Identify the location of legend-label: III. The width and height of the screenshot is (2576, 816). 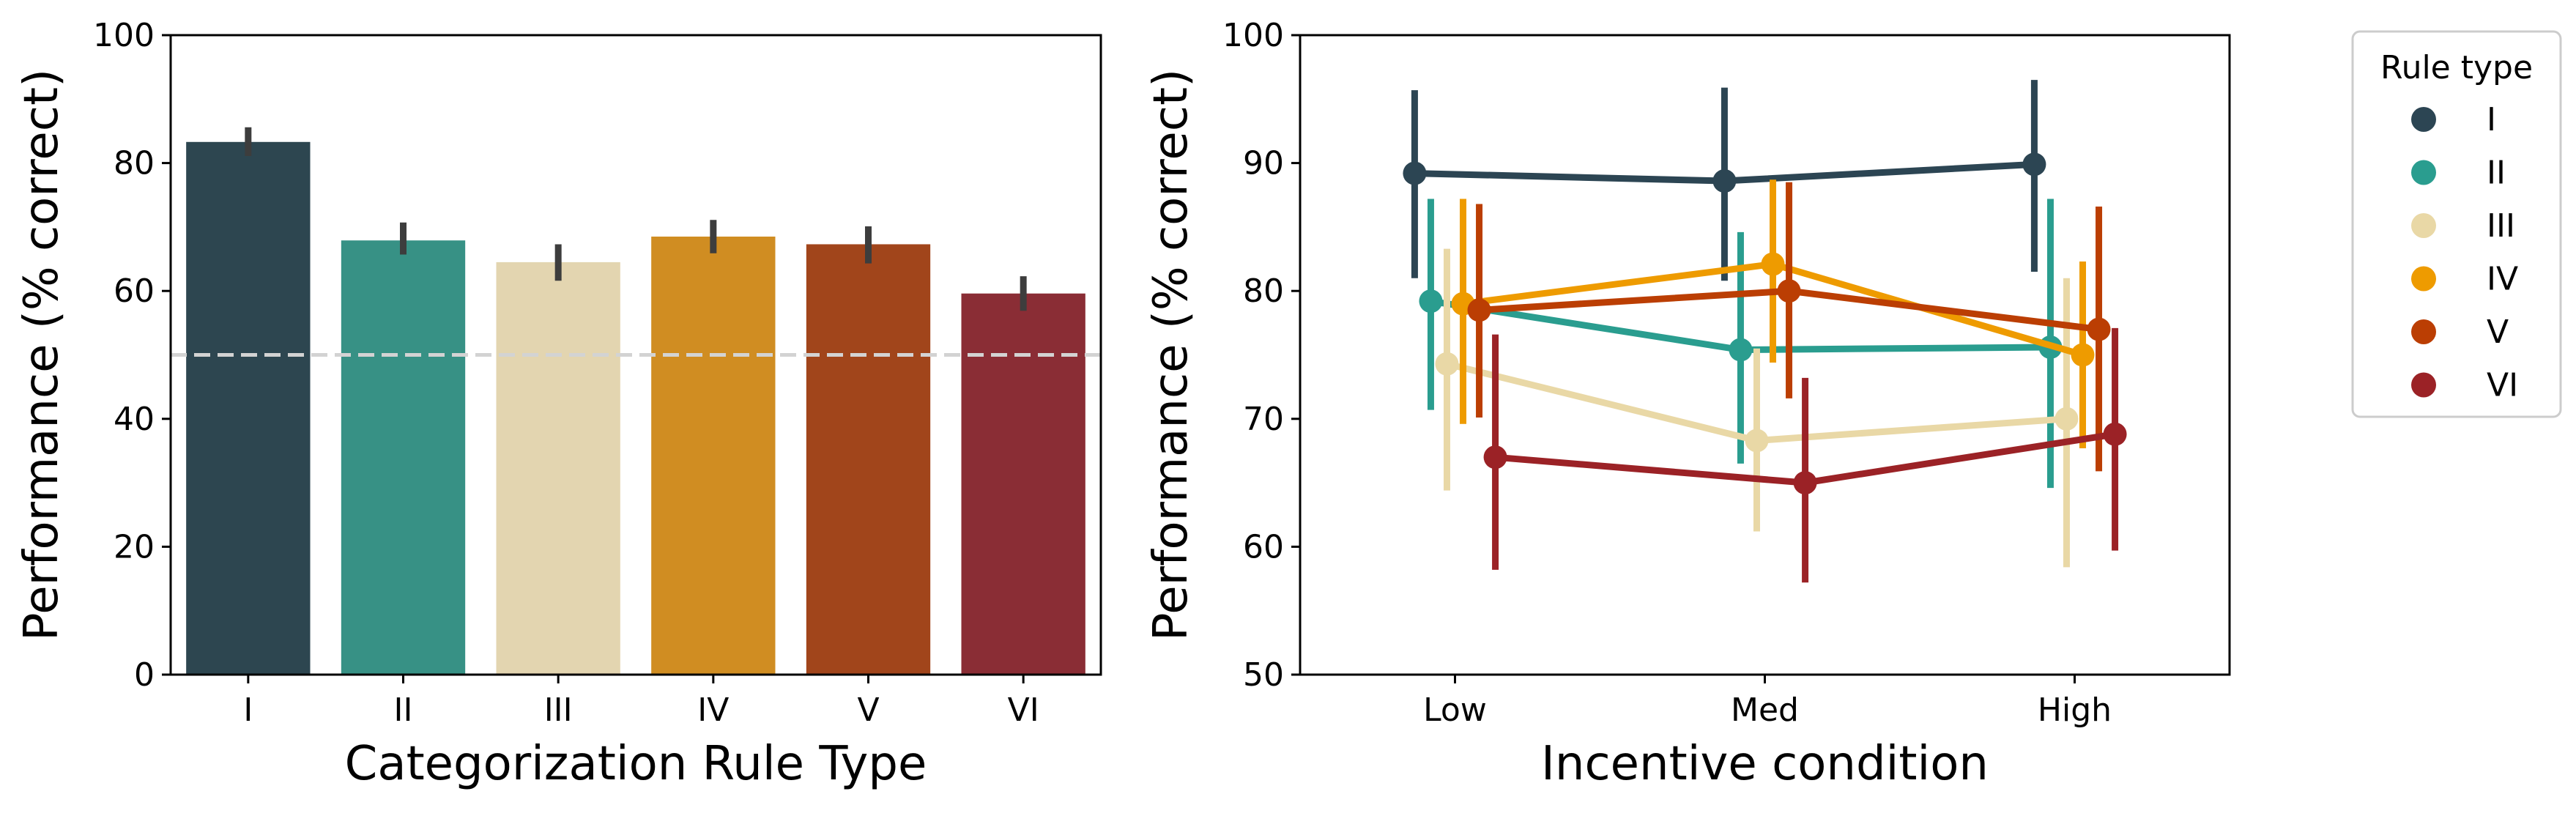
(2501, 226).